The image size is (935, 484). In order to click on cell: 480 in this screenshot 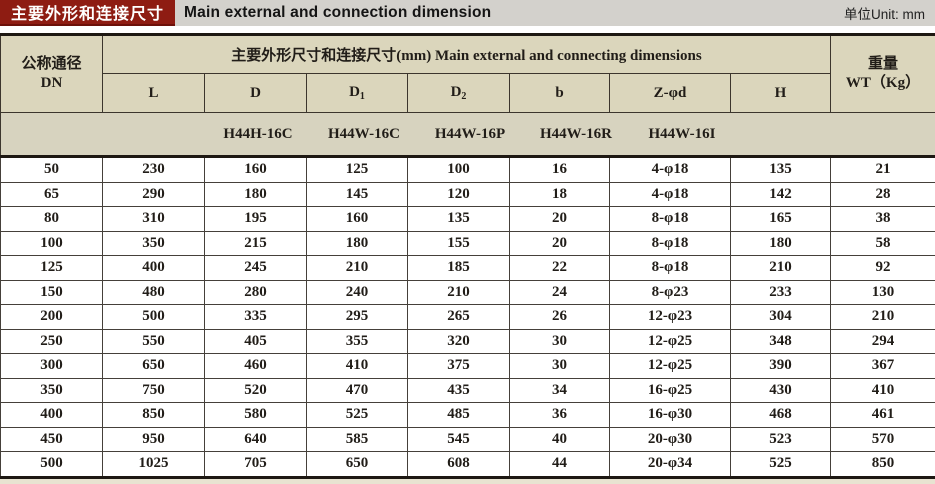, I will do `click(154, 292)`.